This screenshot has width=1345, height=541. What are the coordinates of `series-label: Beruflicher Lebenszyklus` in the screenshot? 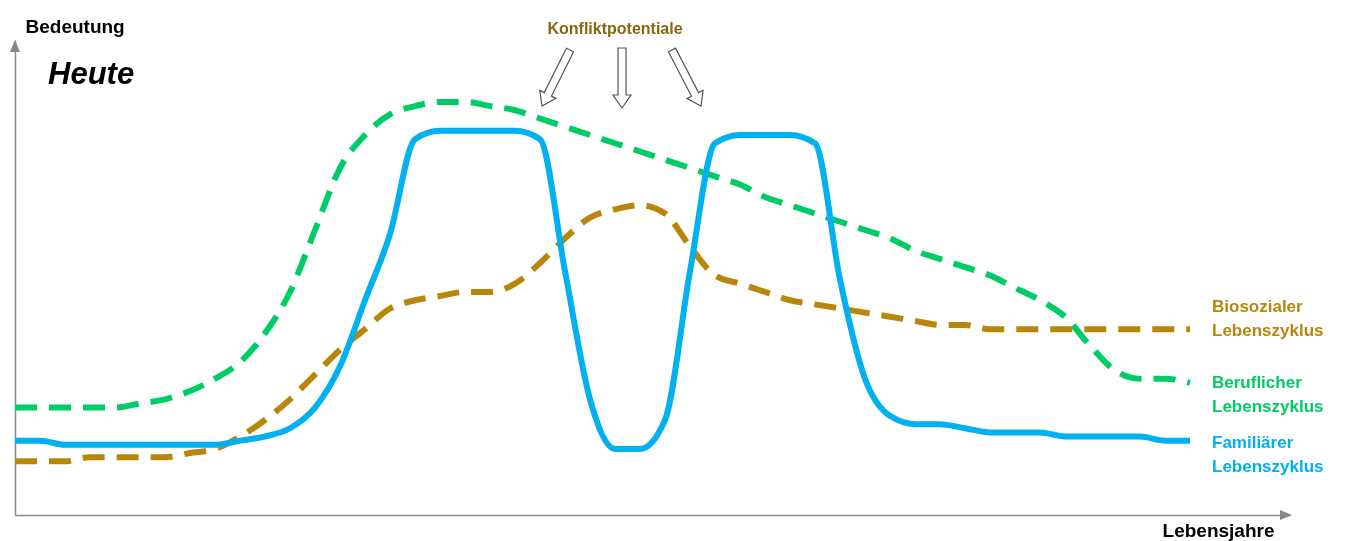 It's located at (1268, 394).